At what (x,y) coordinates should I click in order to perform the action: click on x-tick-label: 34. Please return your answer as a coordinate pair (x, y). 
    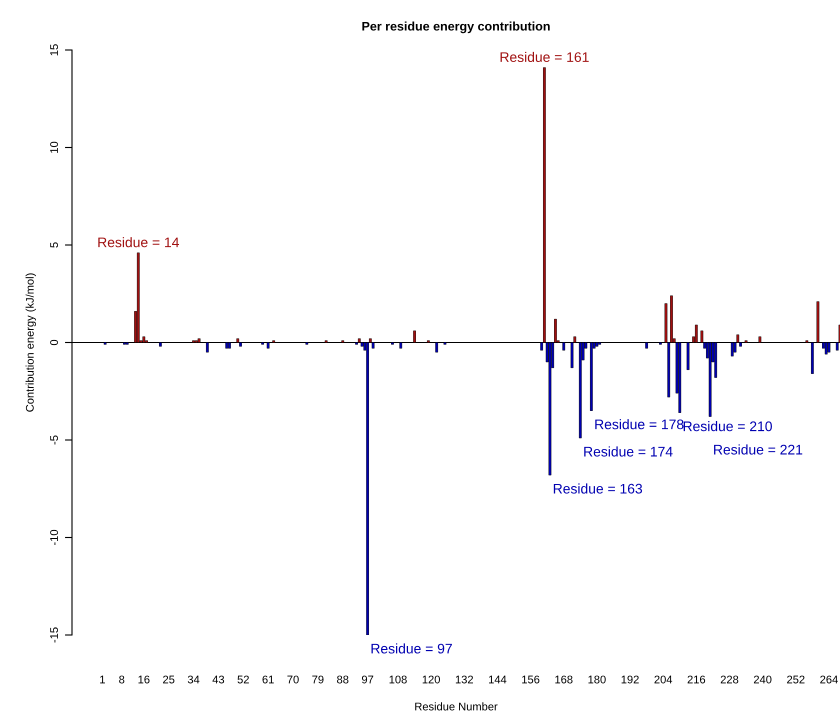
    Looking at the image, I should click on (194, 680).